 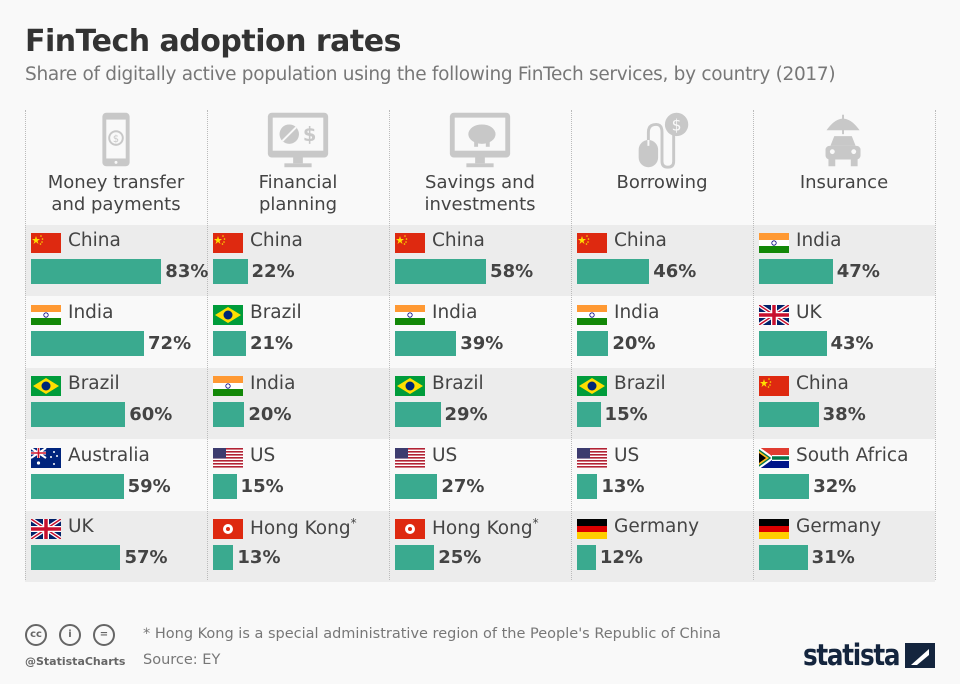 I want to click on panel-title: Insurance, so click(x=844, y=182).